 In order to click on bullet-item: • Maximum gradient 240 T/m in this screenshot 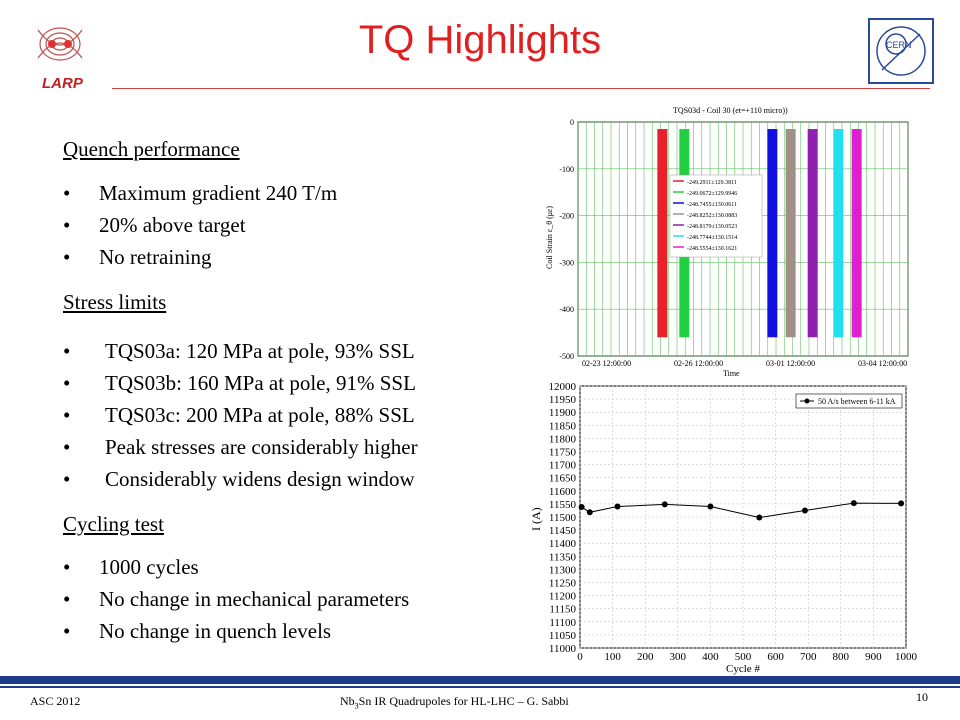, I will do `click(200, 193)`.